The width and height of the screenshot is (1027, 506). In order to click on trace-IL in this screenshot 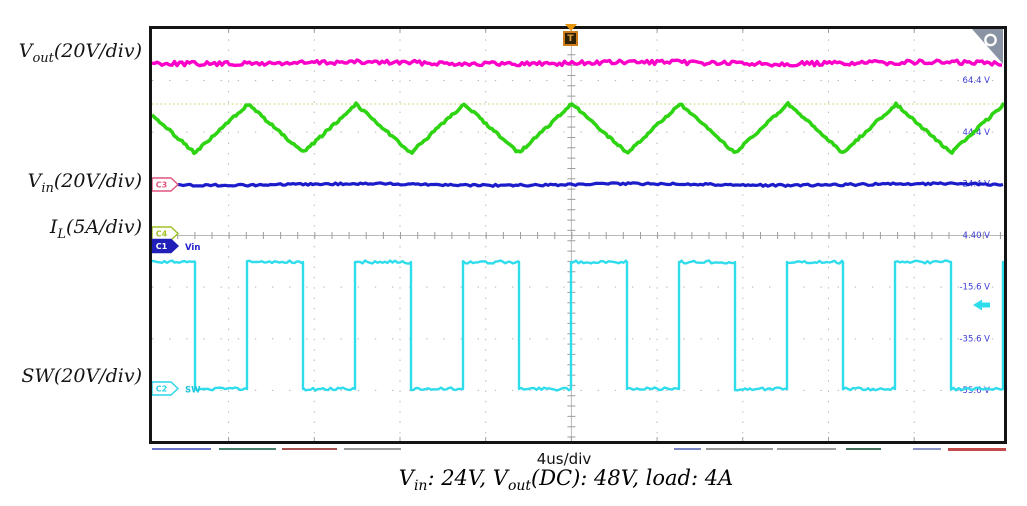, I will do `click(578, 128)`.